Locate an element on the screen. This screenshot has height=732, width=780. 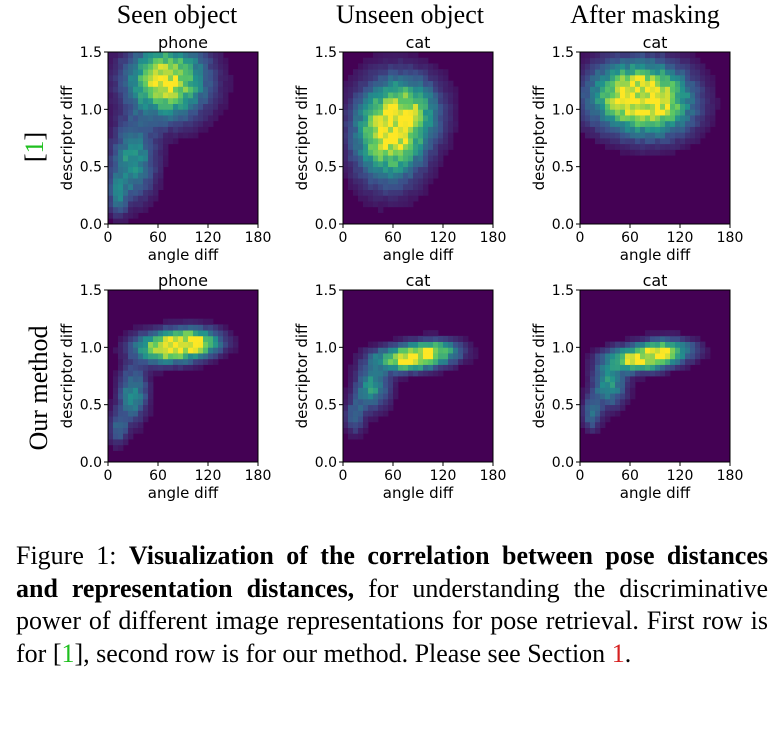
y-tick-label: 1.5 is located at coordinates (563, 53).